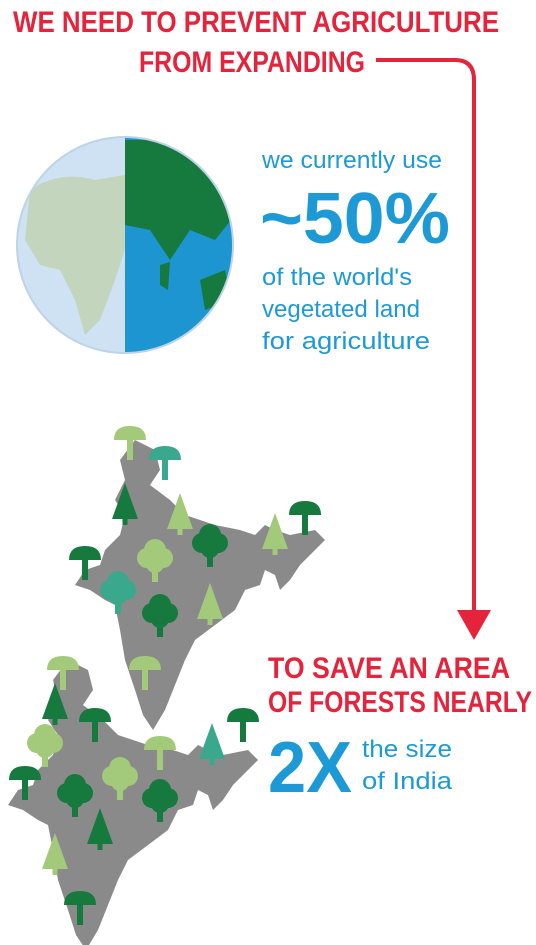  I want to click on headline: WE NEED TO PREVENT AGRICULTURE, so click(256, 22).